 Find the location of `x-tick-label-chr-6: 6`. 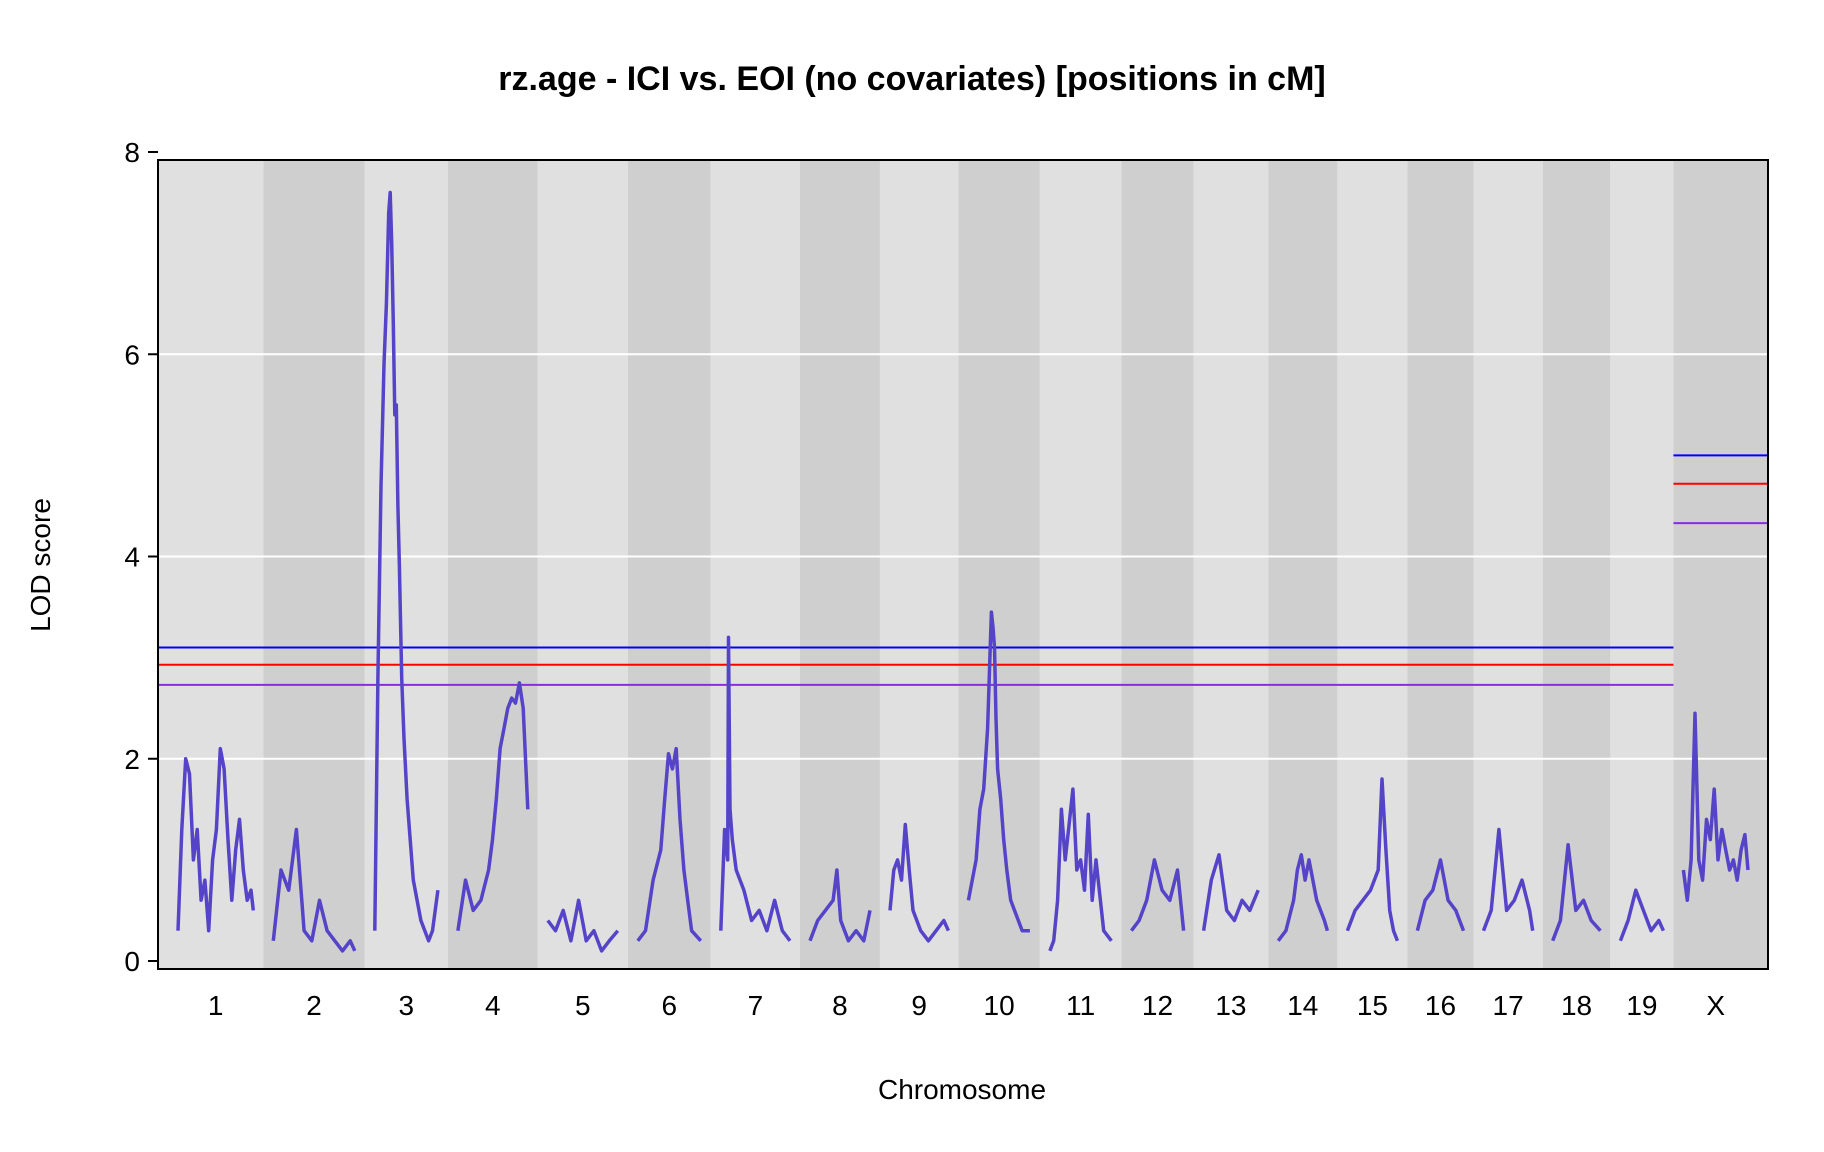

x-tick-label-chr-6: 6 is located at coordinates (669, 1005).